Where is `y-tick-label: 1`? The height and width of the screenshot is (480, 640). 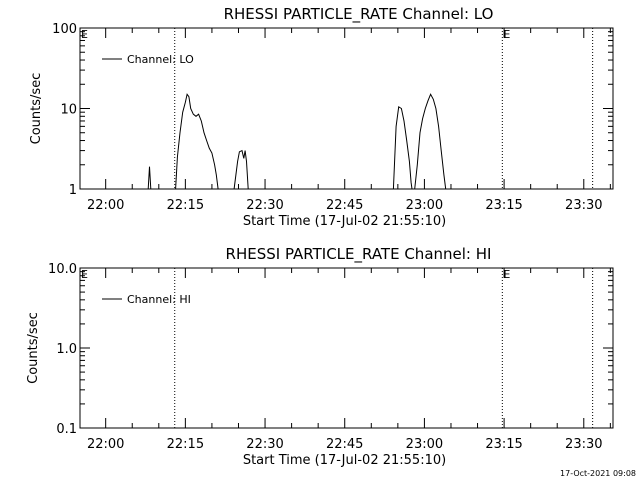
y-tick-label: 1 is located at coordinates (73, 190).